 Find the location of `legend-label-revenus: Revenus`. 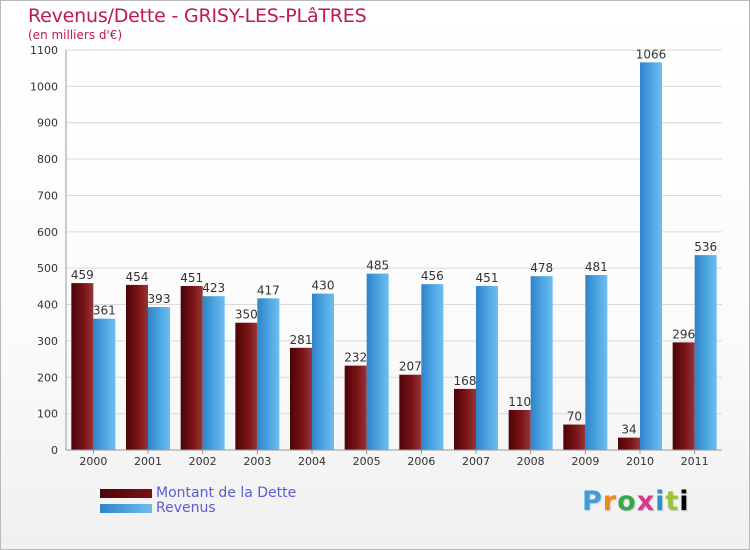

legend-label-revenus: Revenus is located at coordinates (186, 508).